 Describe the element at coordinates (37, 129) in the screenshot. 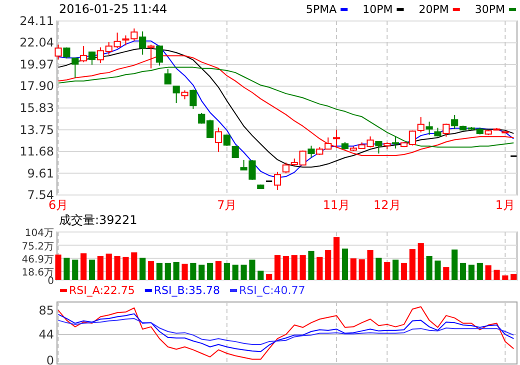

I see `y-tick-label: 13.75` at that location.